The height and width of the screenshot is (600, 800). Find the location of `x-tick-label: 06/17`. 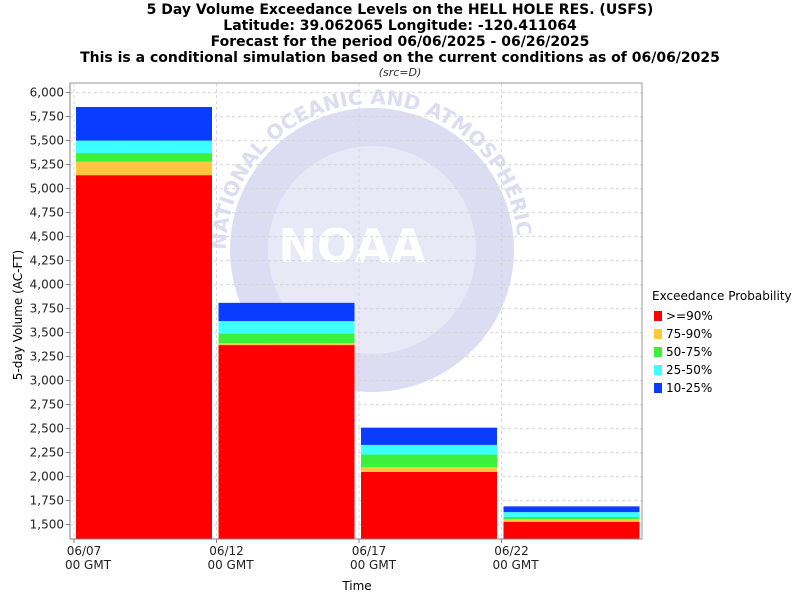

x-tick-label: 06/17 is located at coordinates (369, 551).